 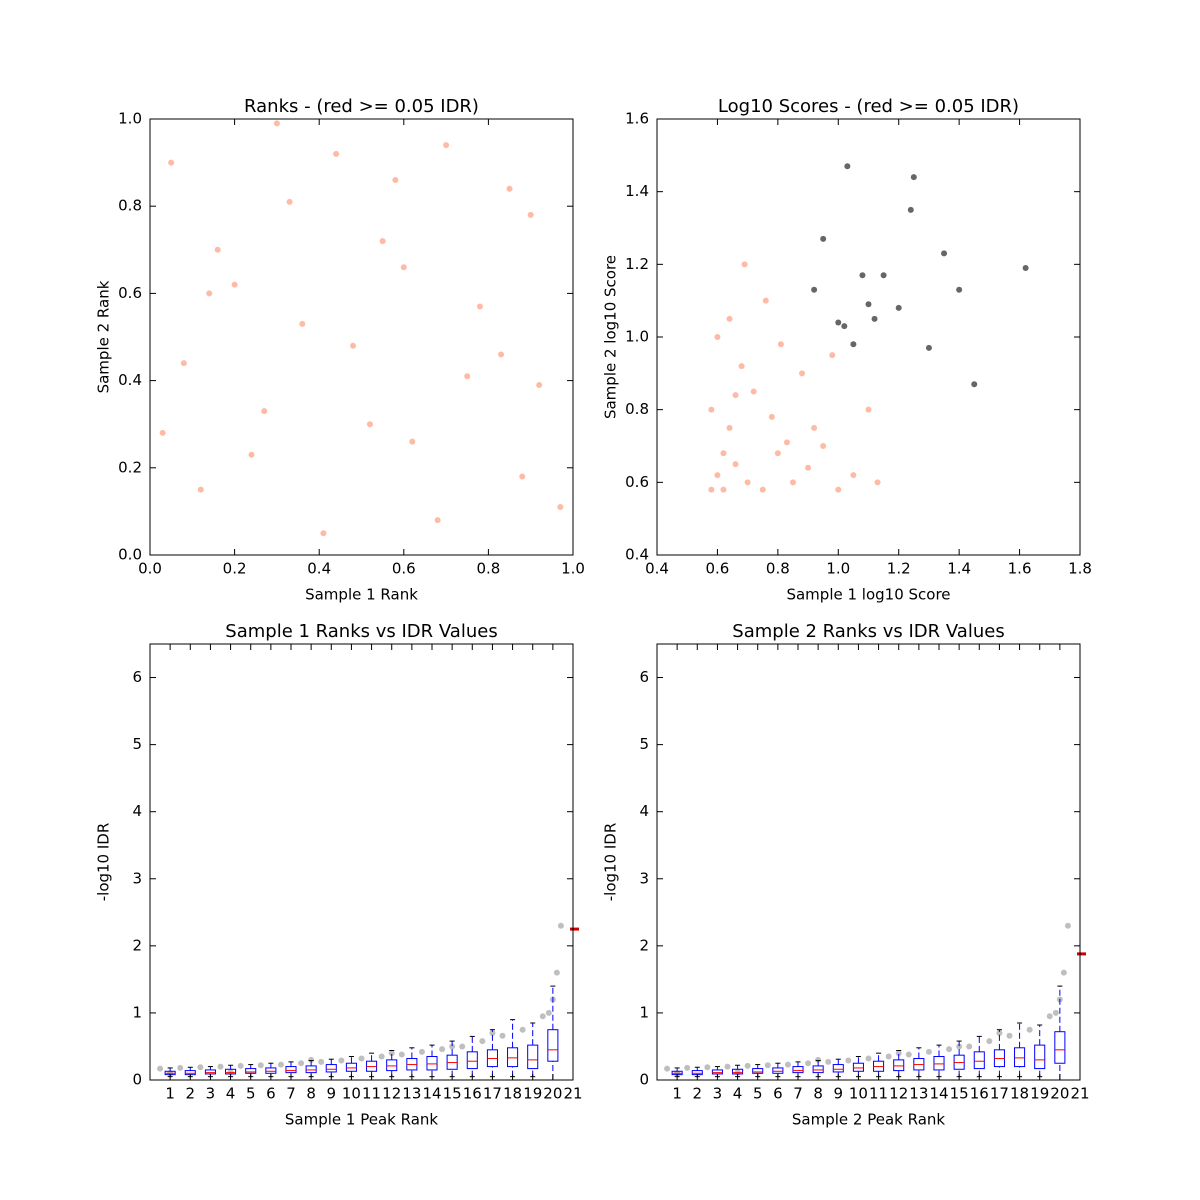 What do you see at coordinates (644, 677) in the screenshot?
I see `y-tick-label: 6` at bounding box center [644, 677].